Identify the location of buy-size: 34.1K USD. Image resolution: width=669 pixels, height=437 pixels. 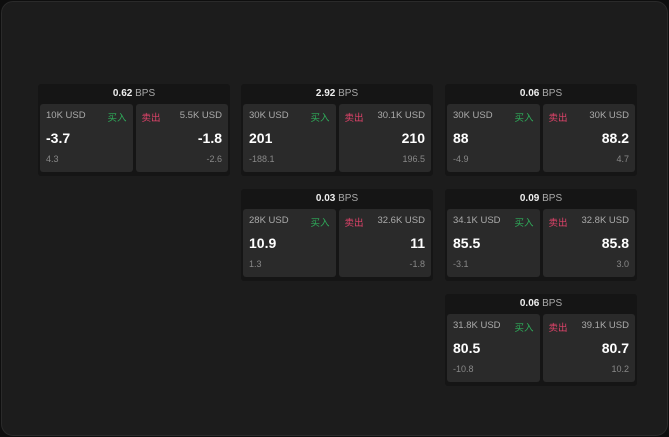
(477, 220).